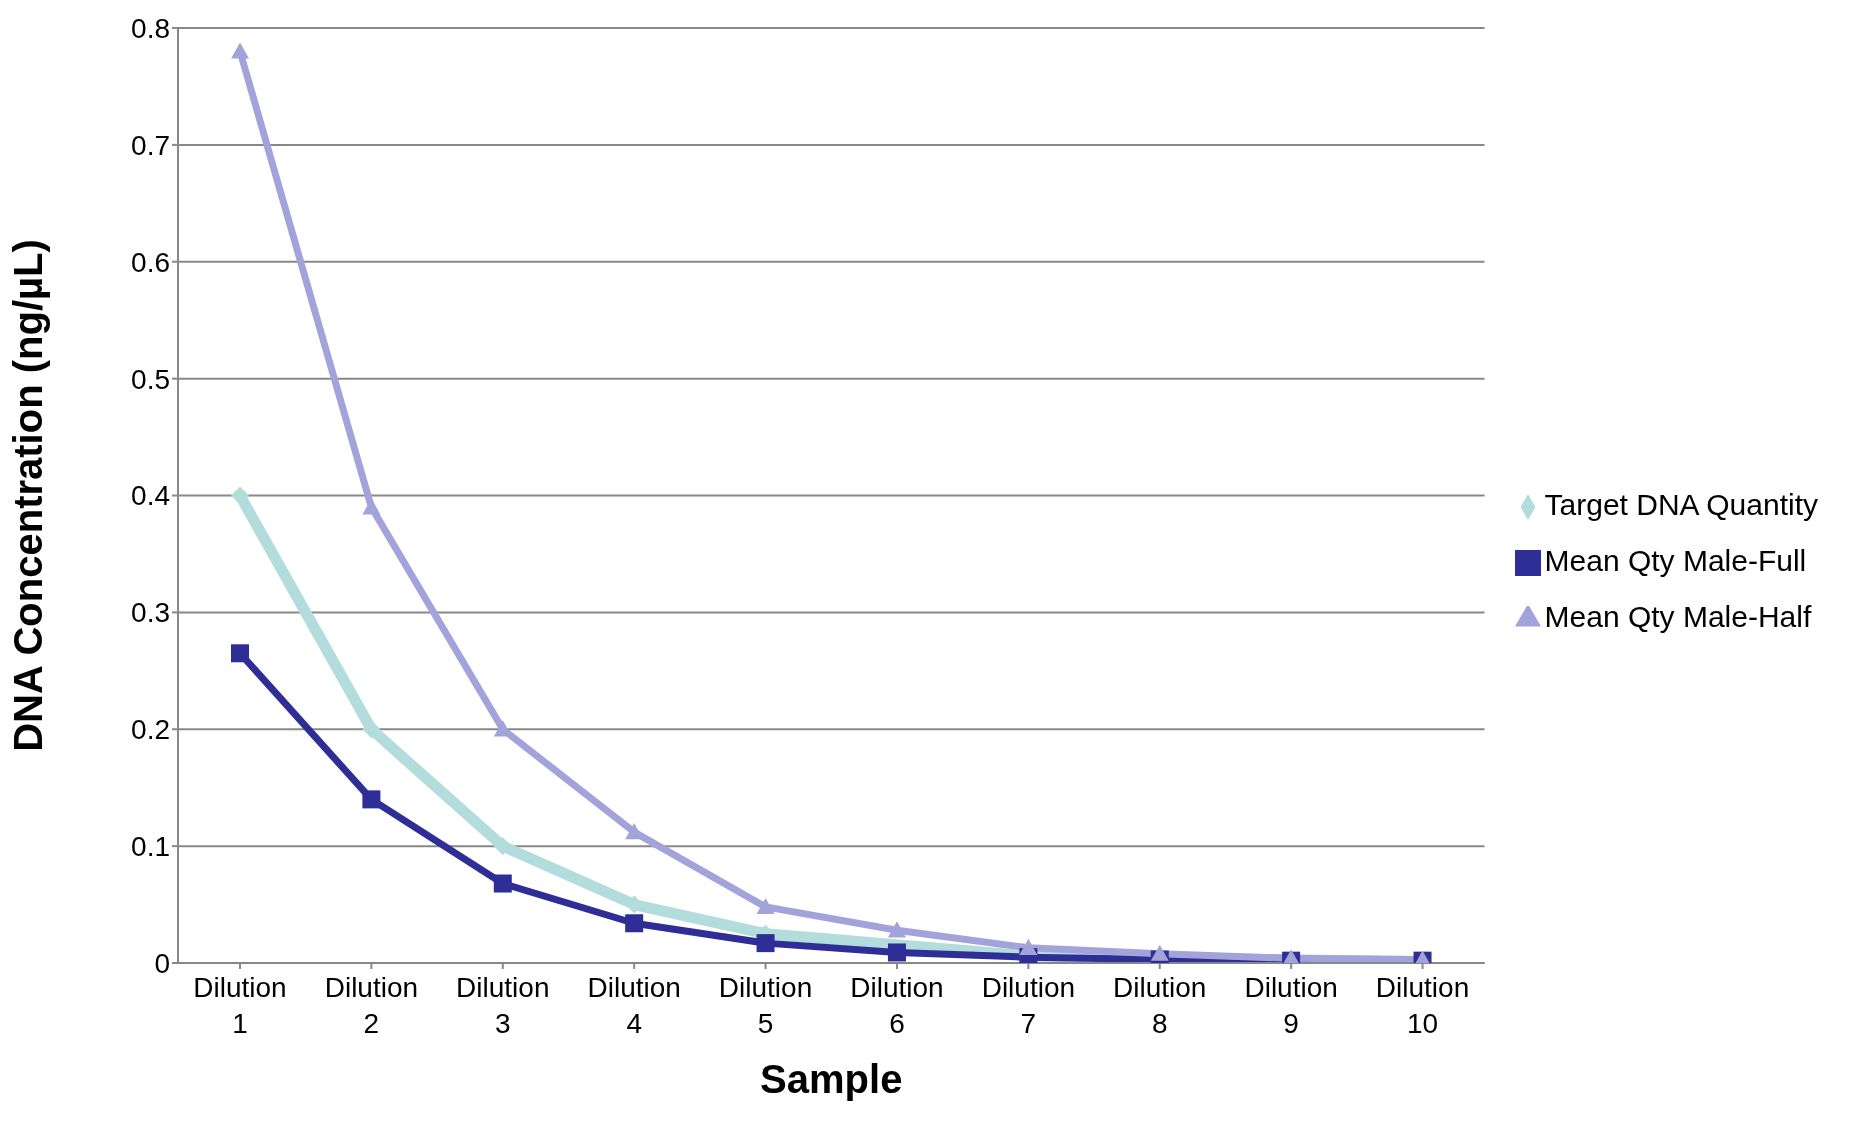 Image resolution: width=1857 pixels, height=1125 pixels. What do you see at coordinates (1675, 560) in the screenshot?
I see `legend-label: Mean Qty Male-Full` at bounding box center [1675, 560].